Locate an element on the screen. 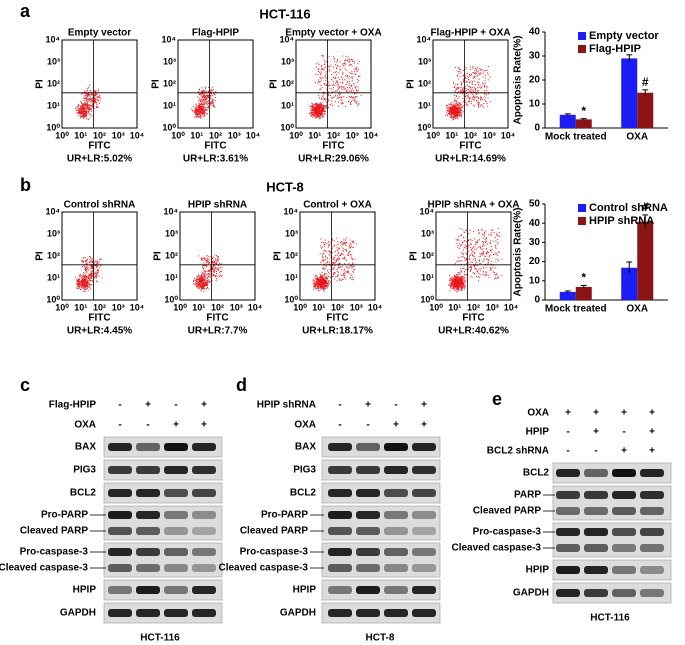 The height and width of the screenshot is (645, 685). x-tick-label: 10⁰ is located at coordinates (62, 135).